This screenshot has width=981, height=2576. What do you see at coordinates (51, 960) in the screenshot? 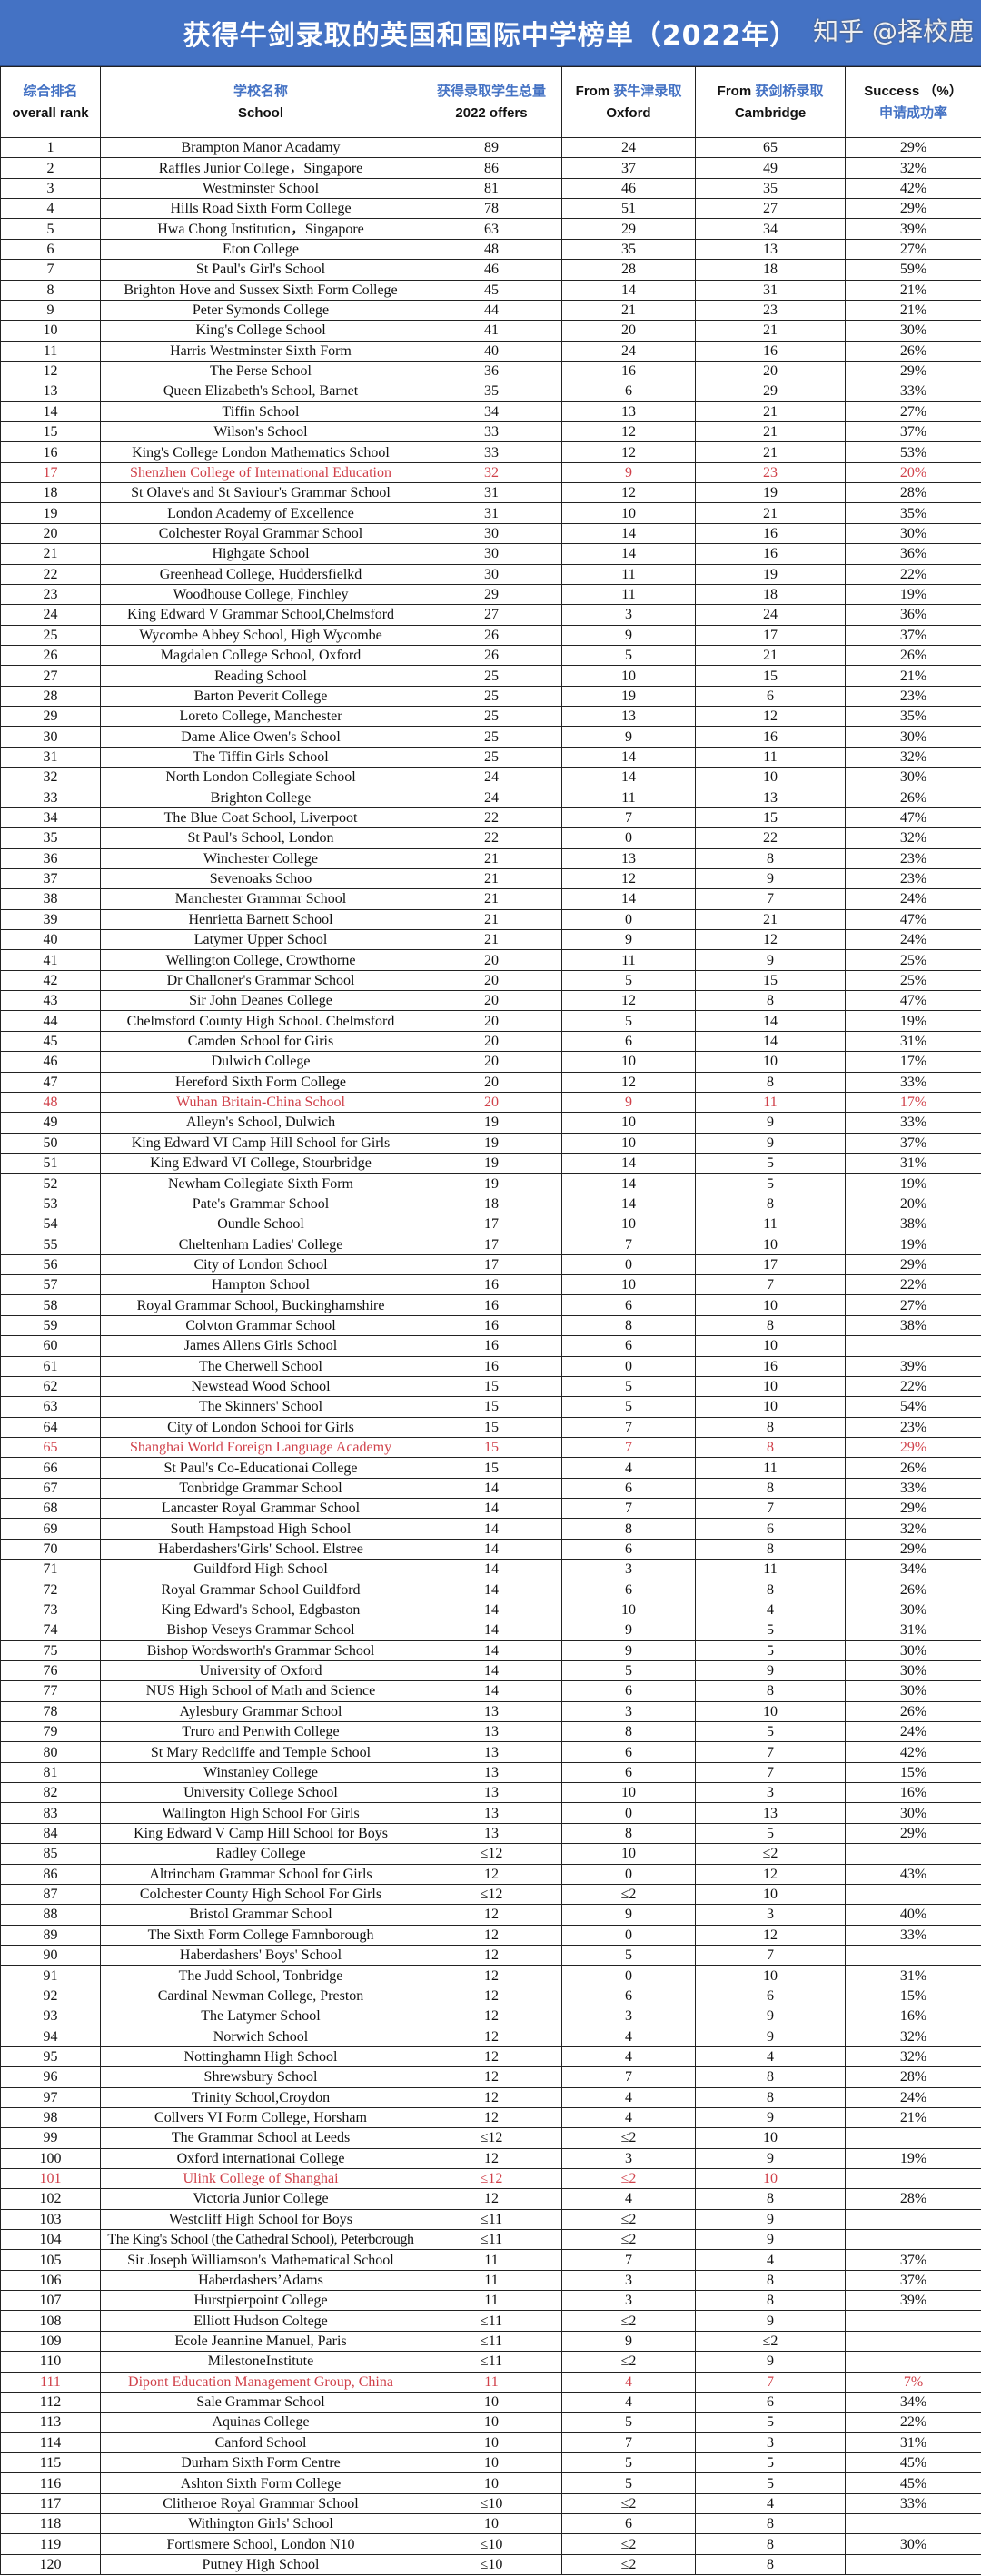
I see `cell-rank: 41` at bounding box center [51, 960].